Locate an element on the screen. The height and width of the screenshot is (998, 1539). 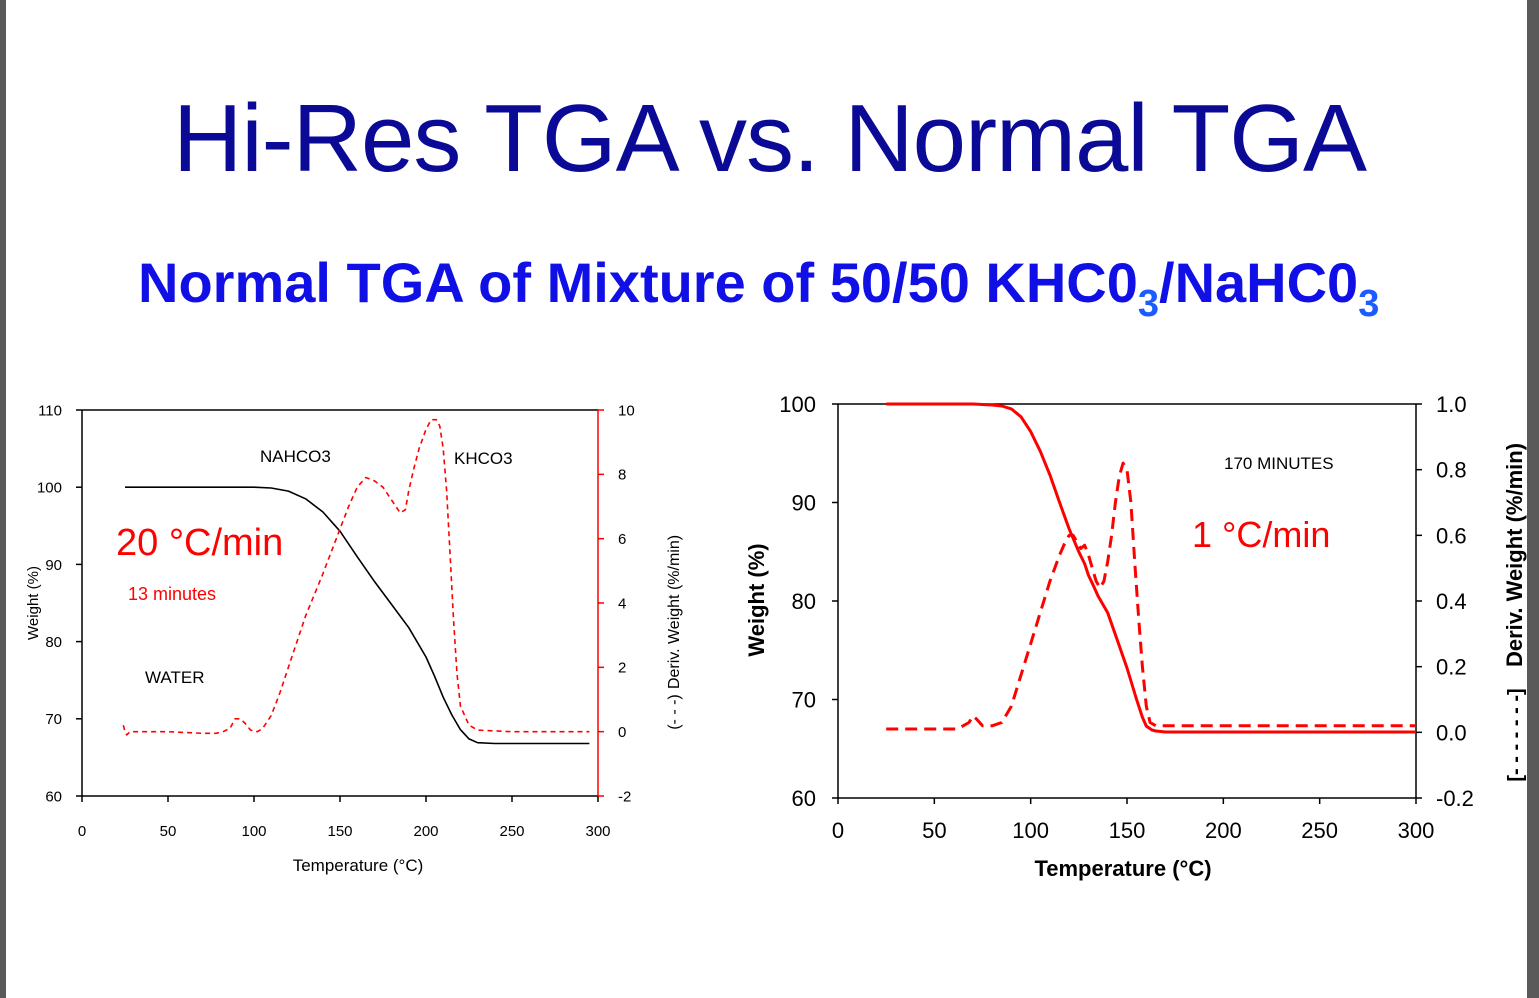
c2-y2tick-label: -0.2 is located at coordinates (1455, 798).